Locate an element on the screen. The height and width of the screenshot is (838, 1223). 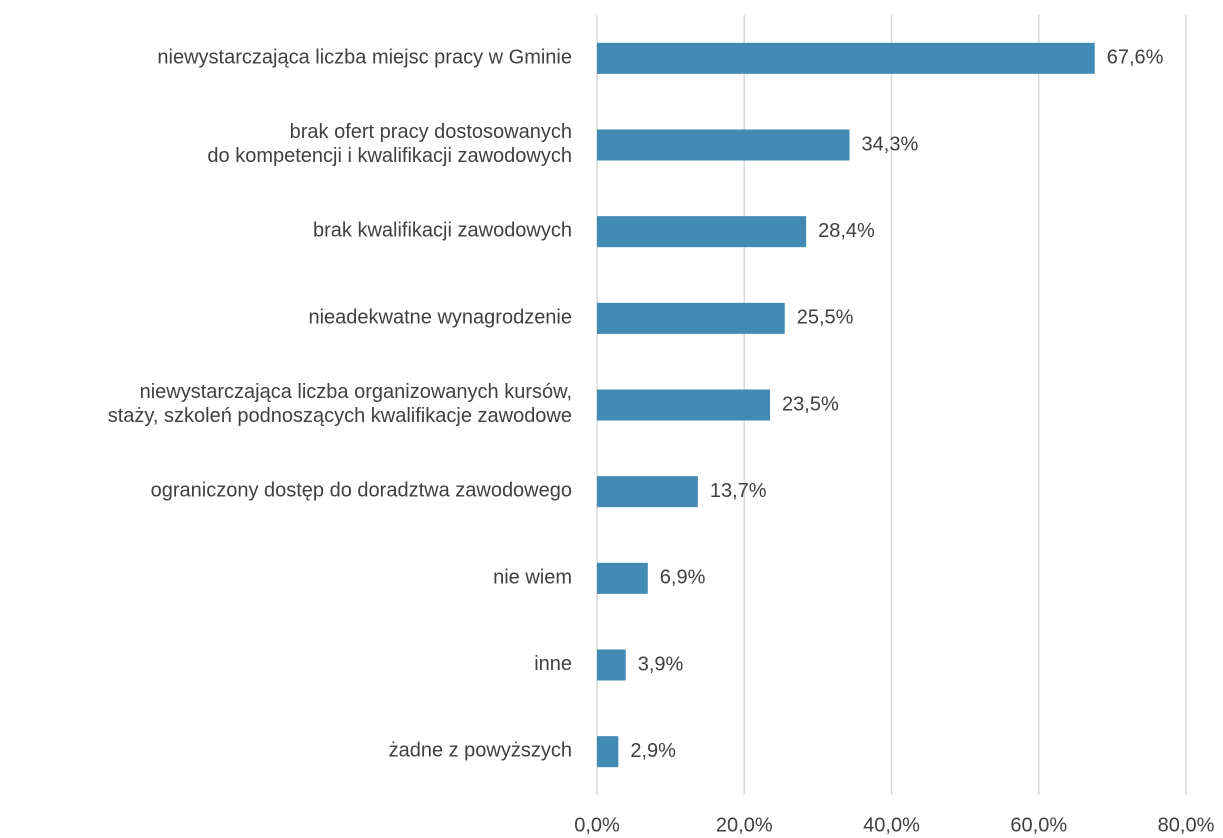
y-tick-label: nieadekwatne wynagrodzenie is located at coordinates (440, 318).